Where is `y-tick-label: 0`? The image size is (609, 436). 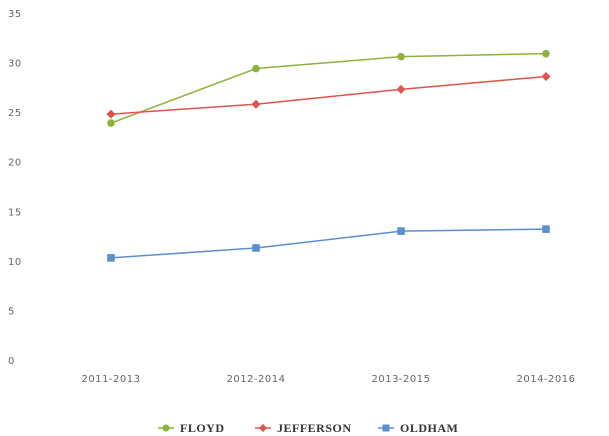
y-tick-label: 0 is located at coordinates (11, 361).